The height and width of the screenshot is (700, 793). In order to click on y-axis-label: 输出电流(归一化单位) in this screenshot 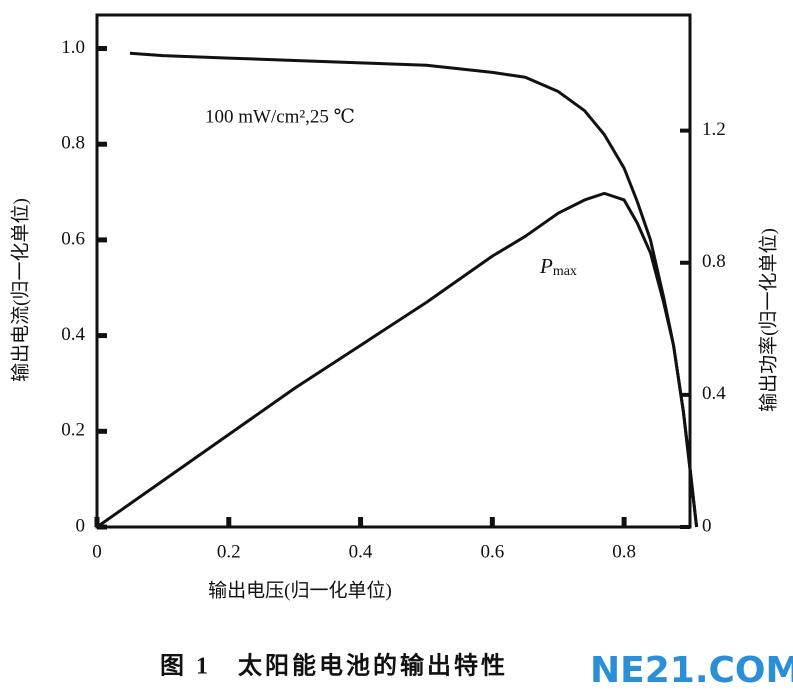, I will do `click(20, 290)`.